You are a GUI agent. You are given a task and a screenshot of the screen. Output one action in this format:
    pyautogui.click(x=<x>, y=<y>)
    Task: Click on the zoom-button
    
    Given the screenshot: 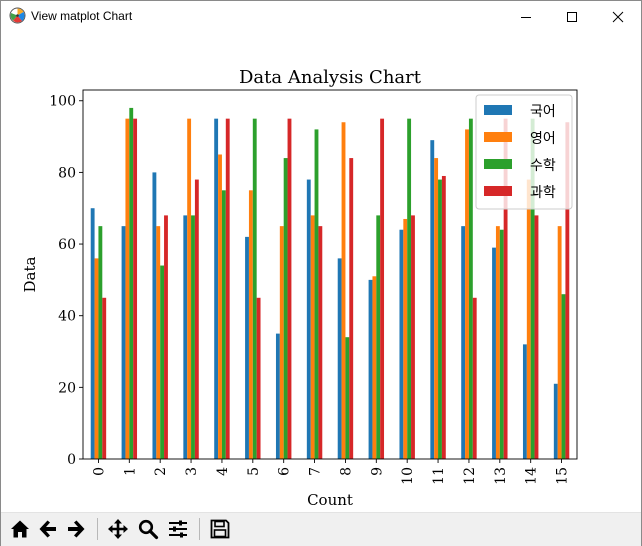 What is the action you would take?
    pyautogui.click(x=148, y=529)
    